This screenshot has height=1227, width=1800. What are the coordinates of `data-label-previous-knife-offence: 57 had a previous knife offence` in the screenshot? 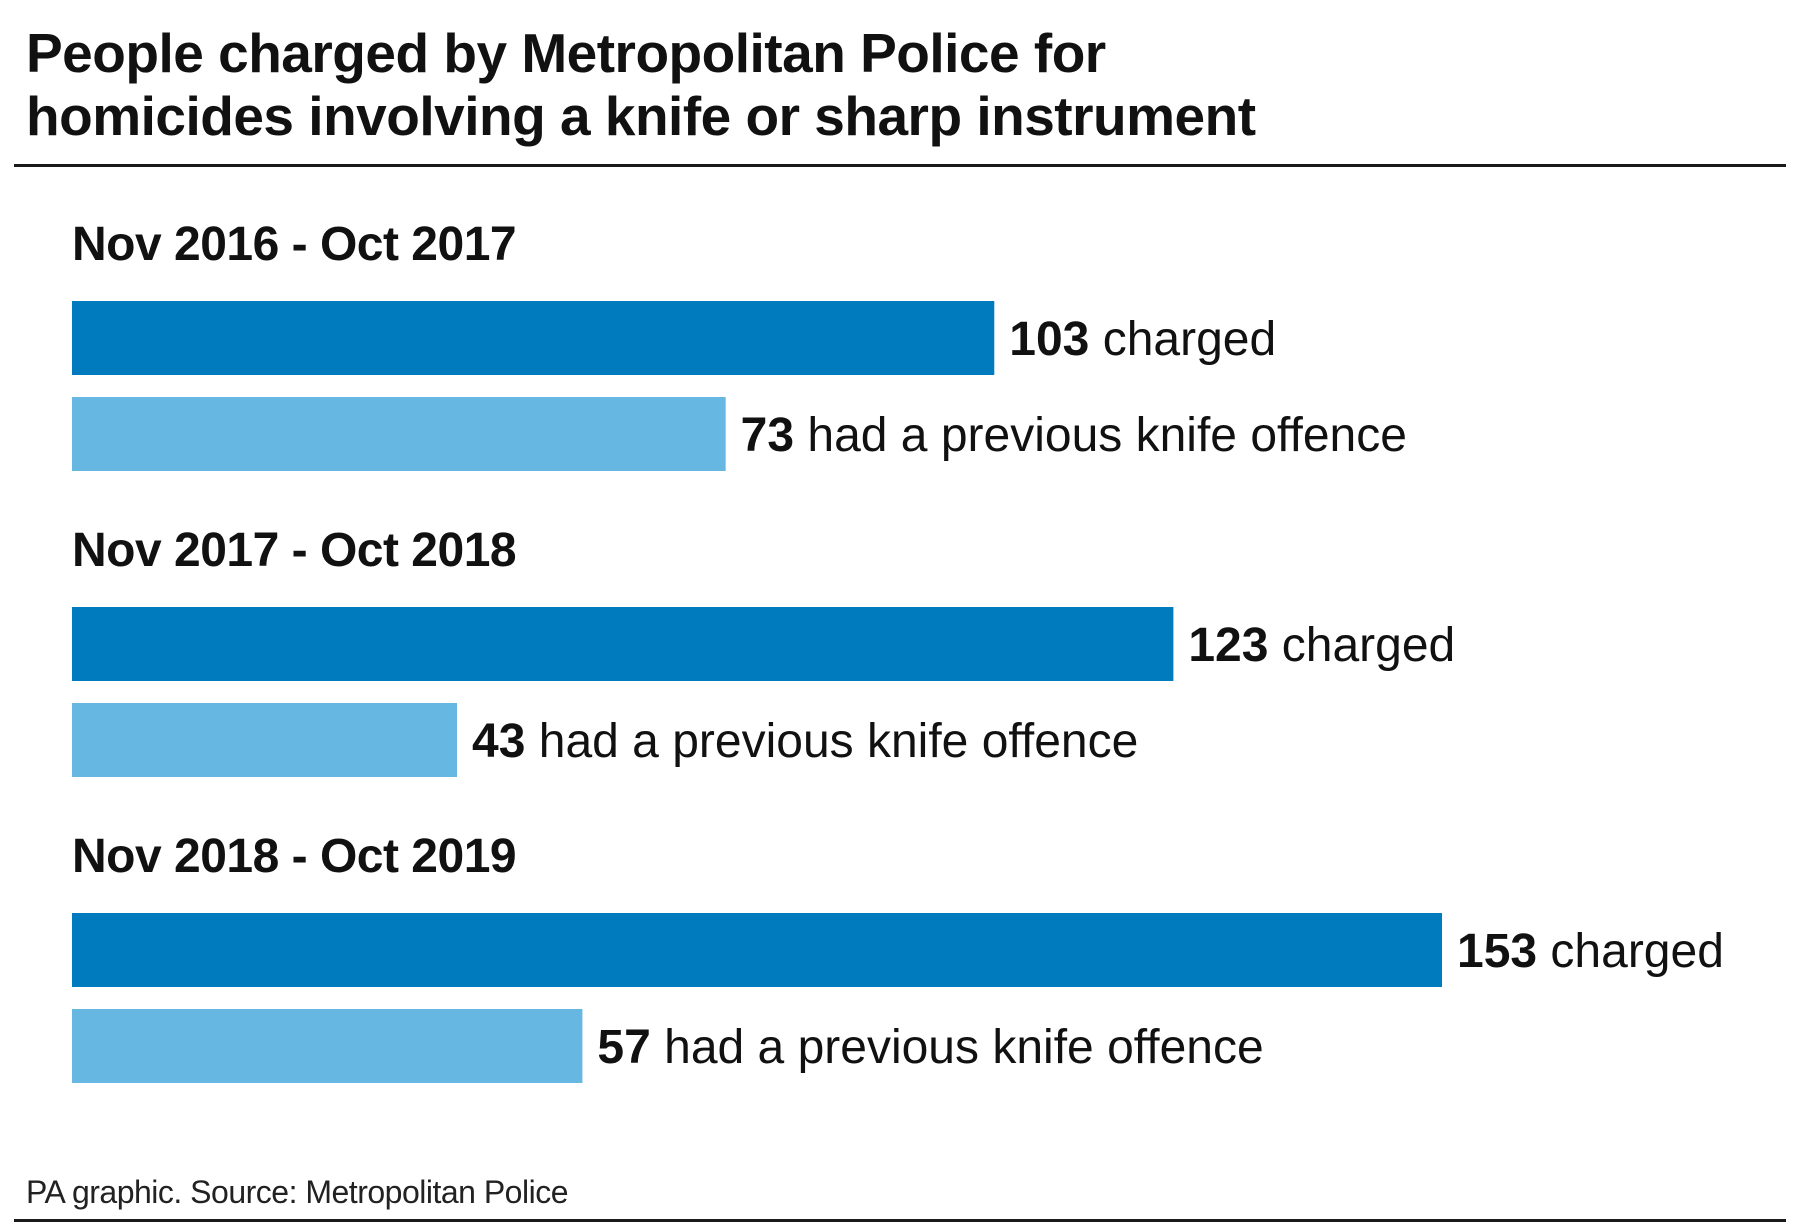 It's located at (930, 1047).